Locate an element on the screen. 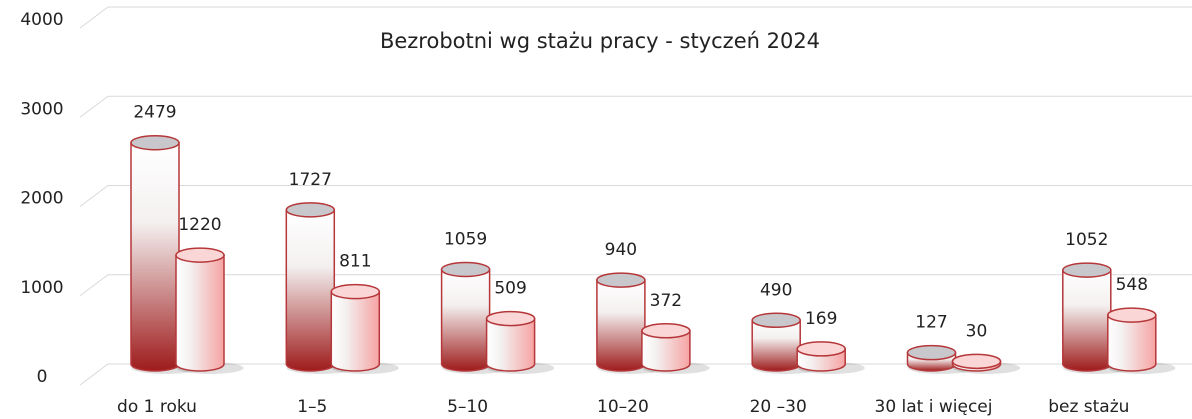 The height and width of the screenshot is (419, 1192). data-label: 1727 is located at coordinates (310, 180).